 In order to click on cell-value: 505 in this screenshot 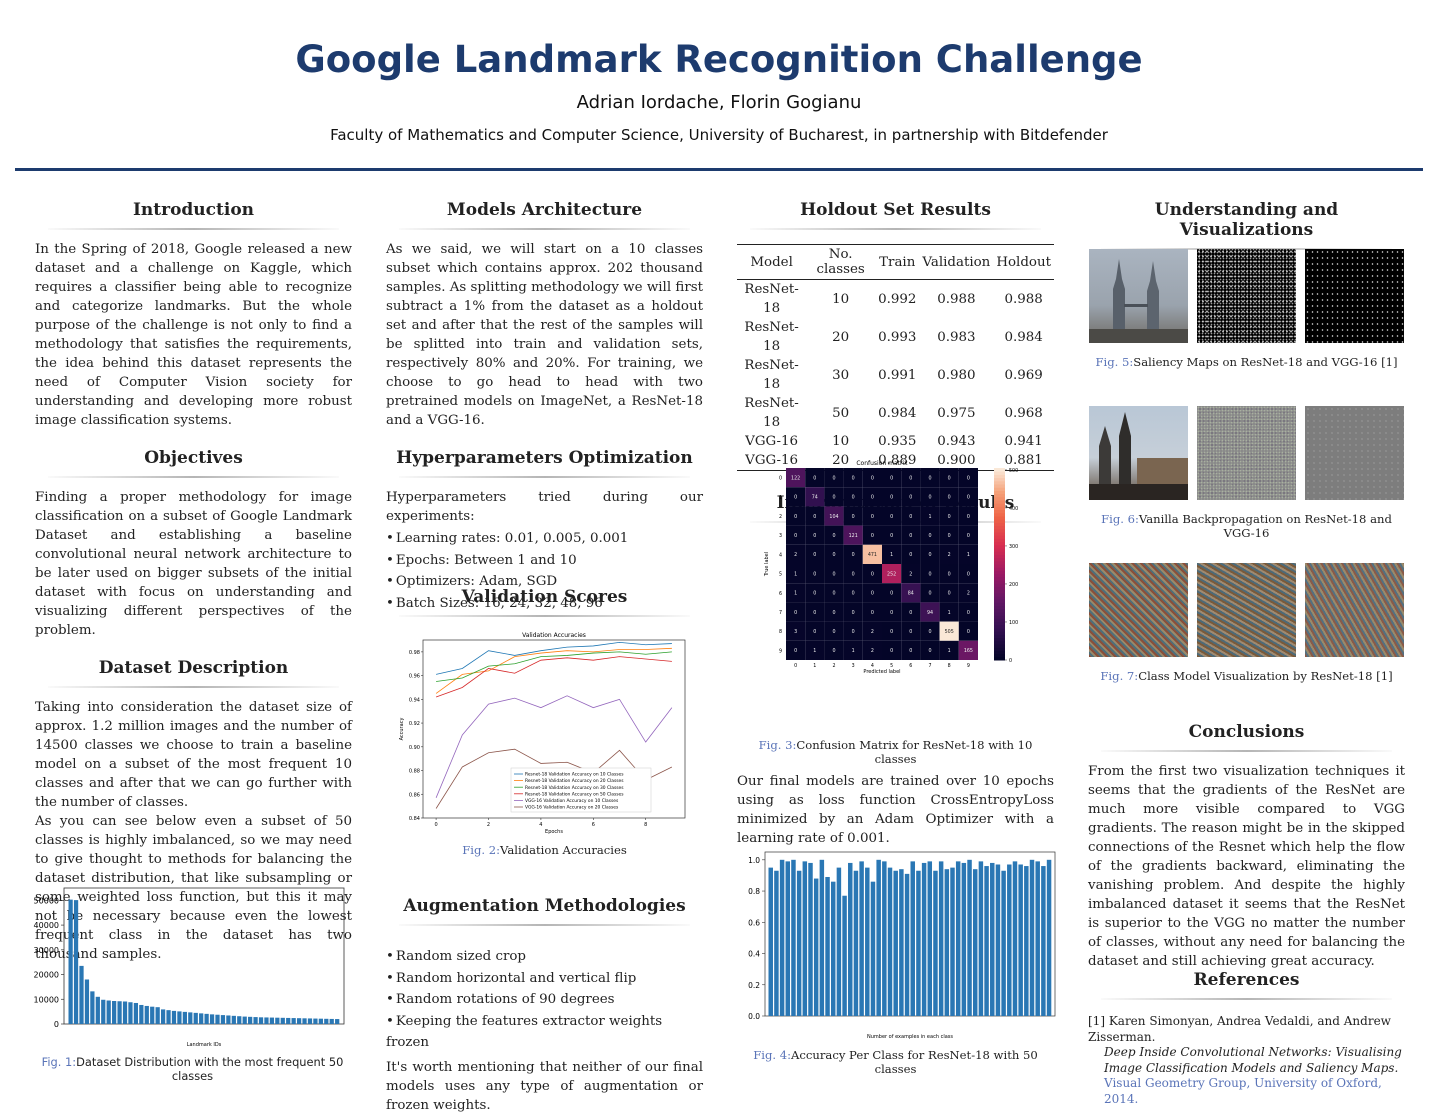, I will do `click(949, 632)`.